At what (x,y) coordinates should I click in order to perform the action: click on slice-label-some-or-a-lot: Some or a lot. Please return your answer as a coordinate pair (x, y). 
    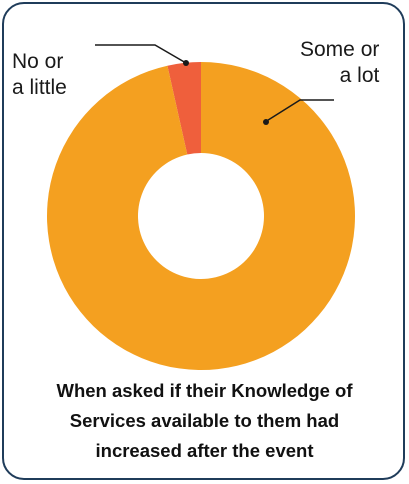
    Looking at the image, I should click on (339, 63).